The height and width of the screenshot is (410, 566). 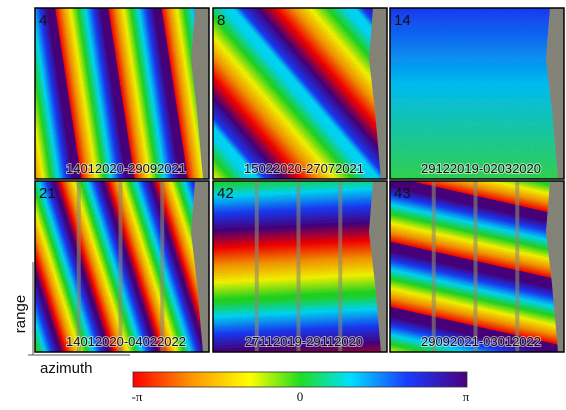 What do you see at coordinates (402, 193) in the screenshot?
I see `panel-number: 43` at bounding box center [402, 193].